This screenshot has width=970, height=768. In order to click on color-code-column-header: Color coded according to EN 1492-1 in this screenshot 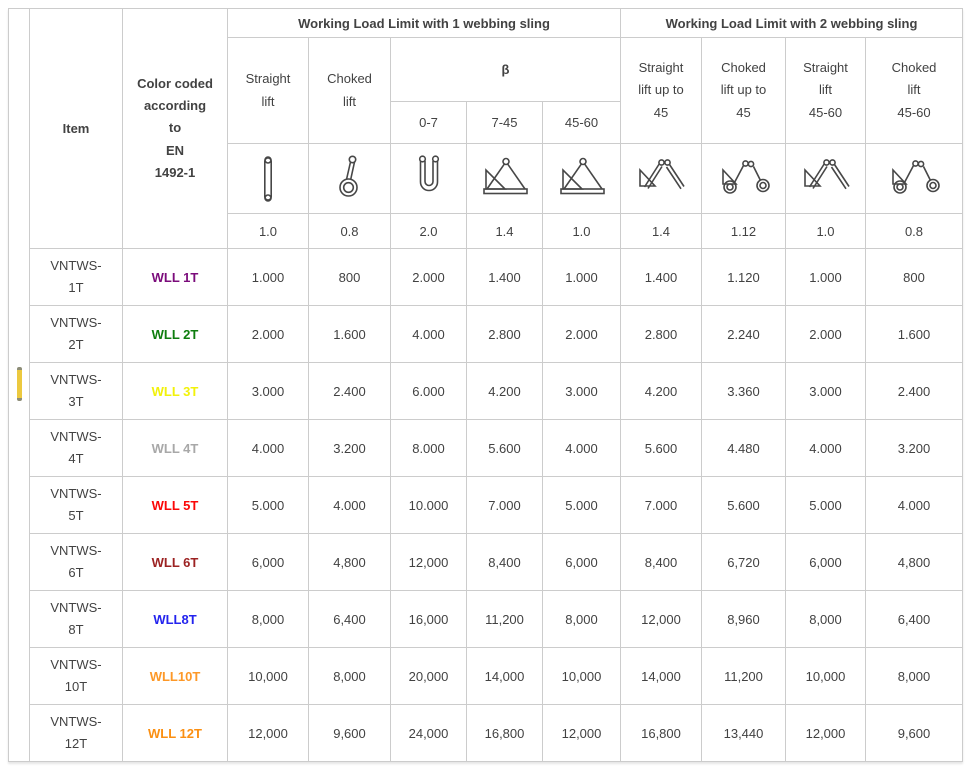, I will do `click(175, 128)`.